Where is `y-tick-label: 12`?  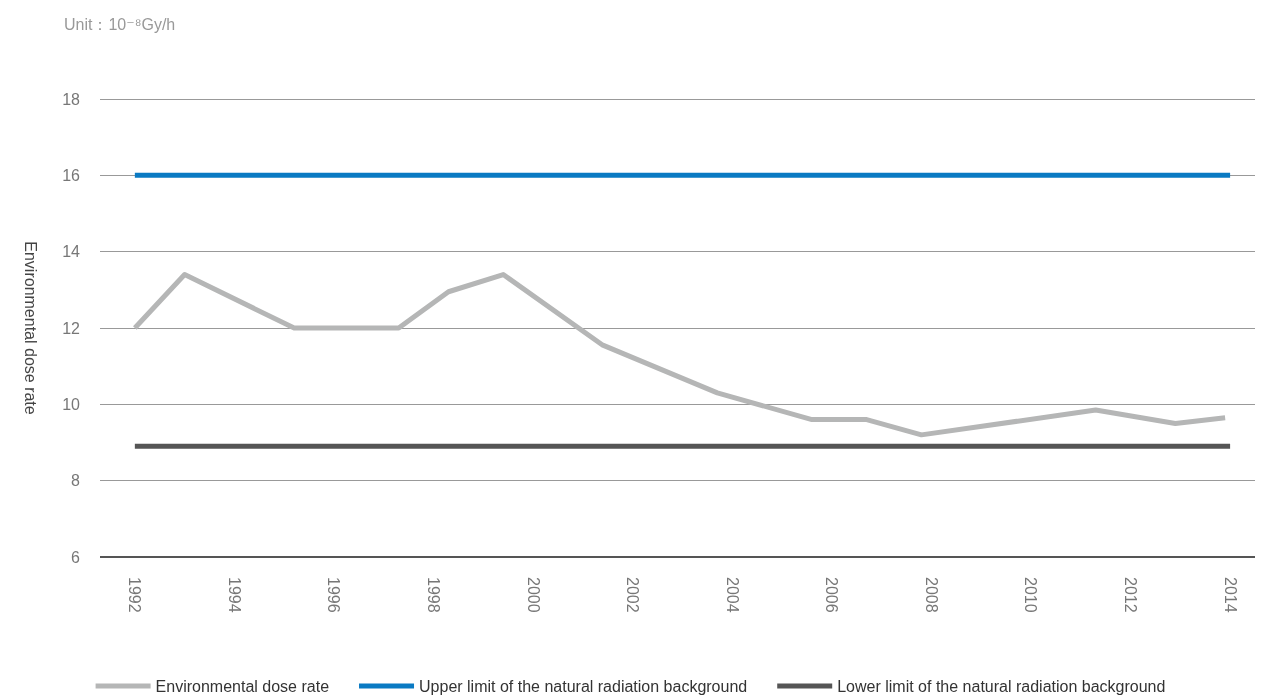 y-tick-label: 12 is located at coordinates (71, 328).